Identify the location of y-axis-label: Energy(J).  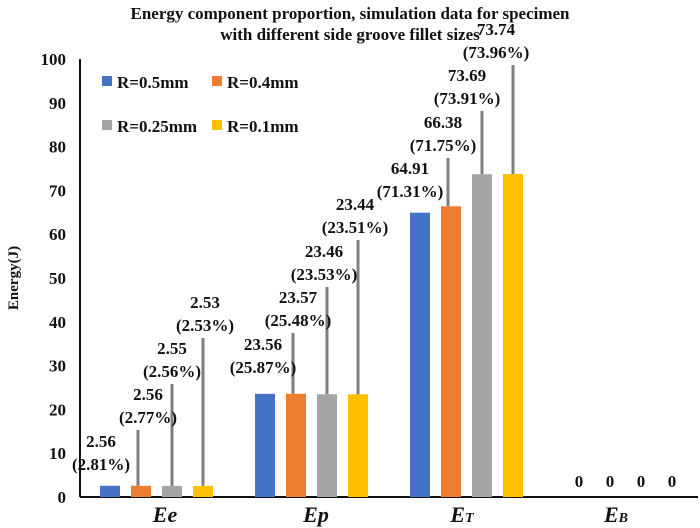
(14, 278).